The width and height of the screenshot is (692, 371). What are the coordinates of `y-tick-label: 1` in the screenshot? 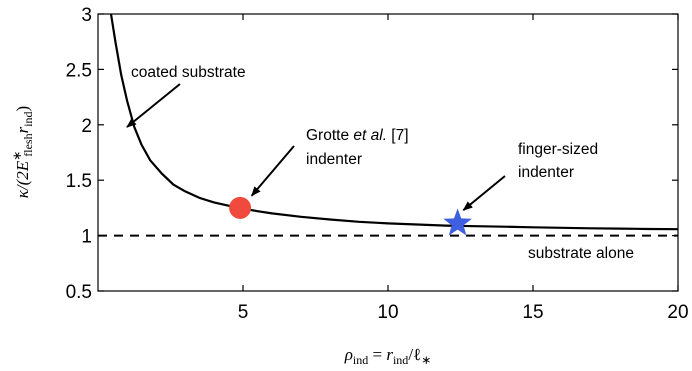 It's located at (86, 237).